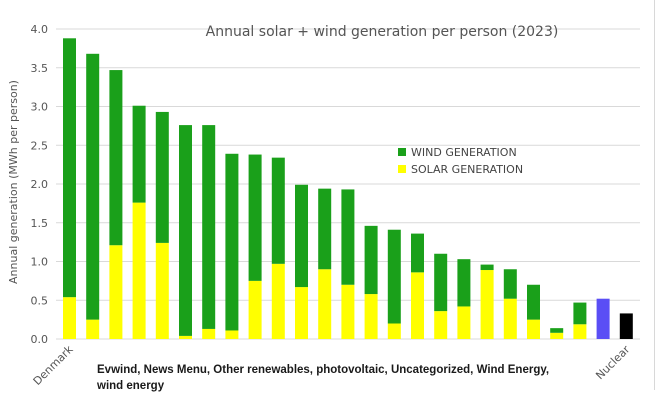 The width and height of the screenshot is (658, 408). Describe the element at coordinates (40, 339) in the screenshot. I see `y-tick-label: 0.0` at that location.